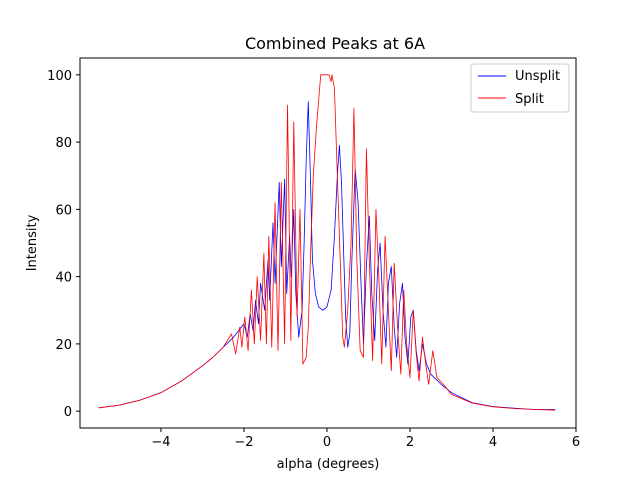 This screenshot has width=640, height=480. What do you see at coordinates (328, 464) in the screenshot?
I see `x-axis-title: alpha (degrees)` at bounding box center [328, 464].